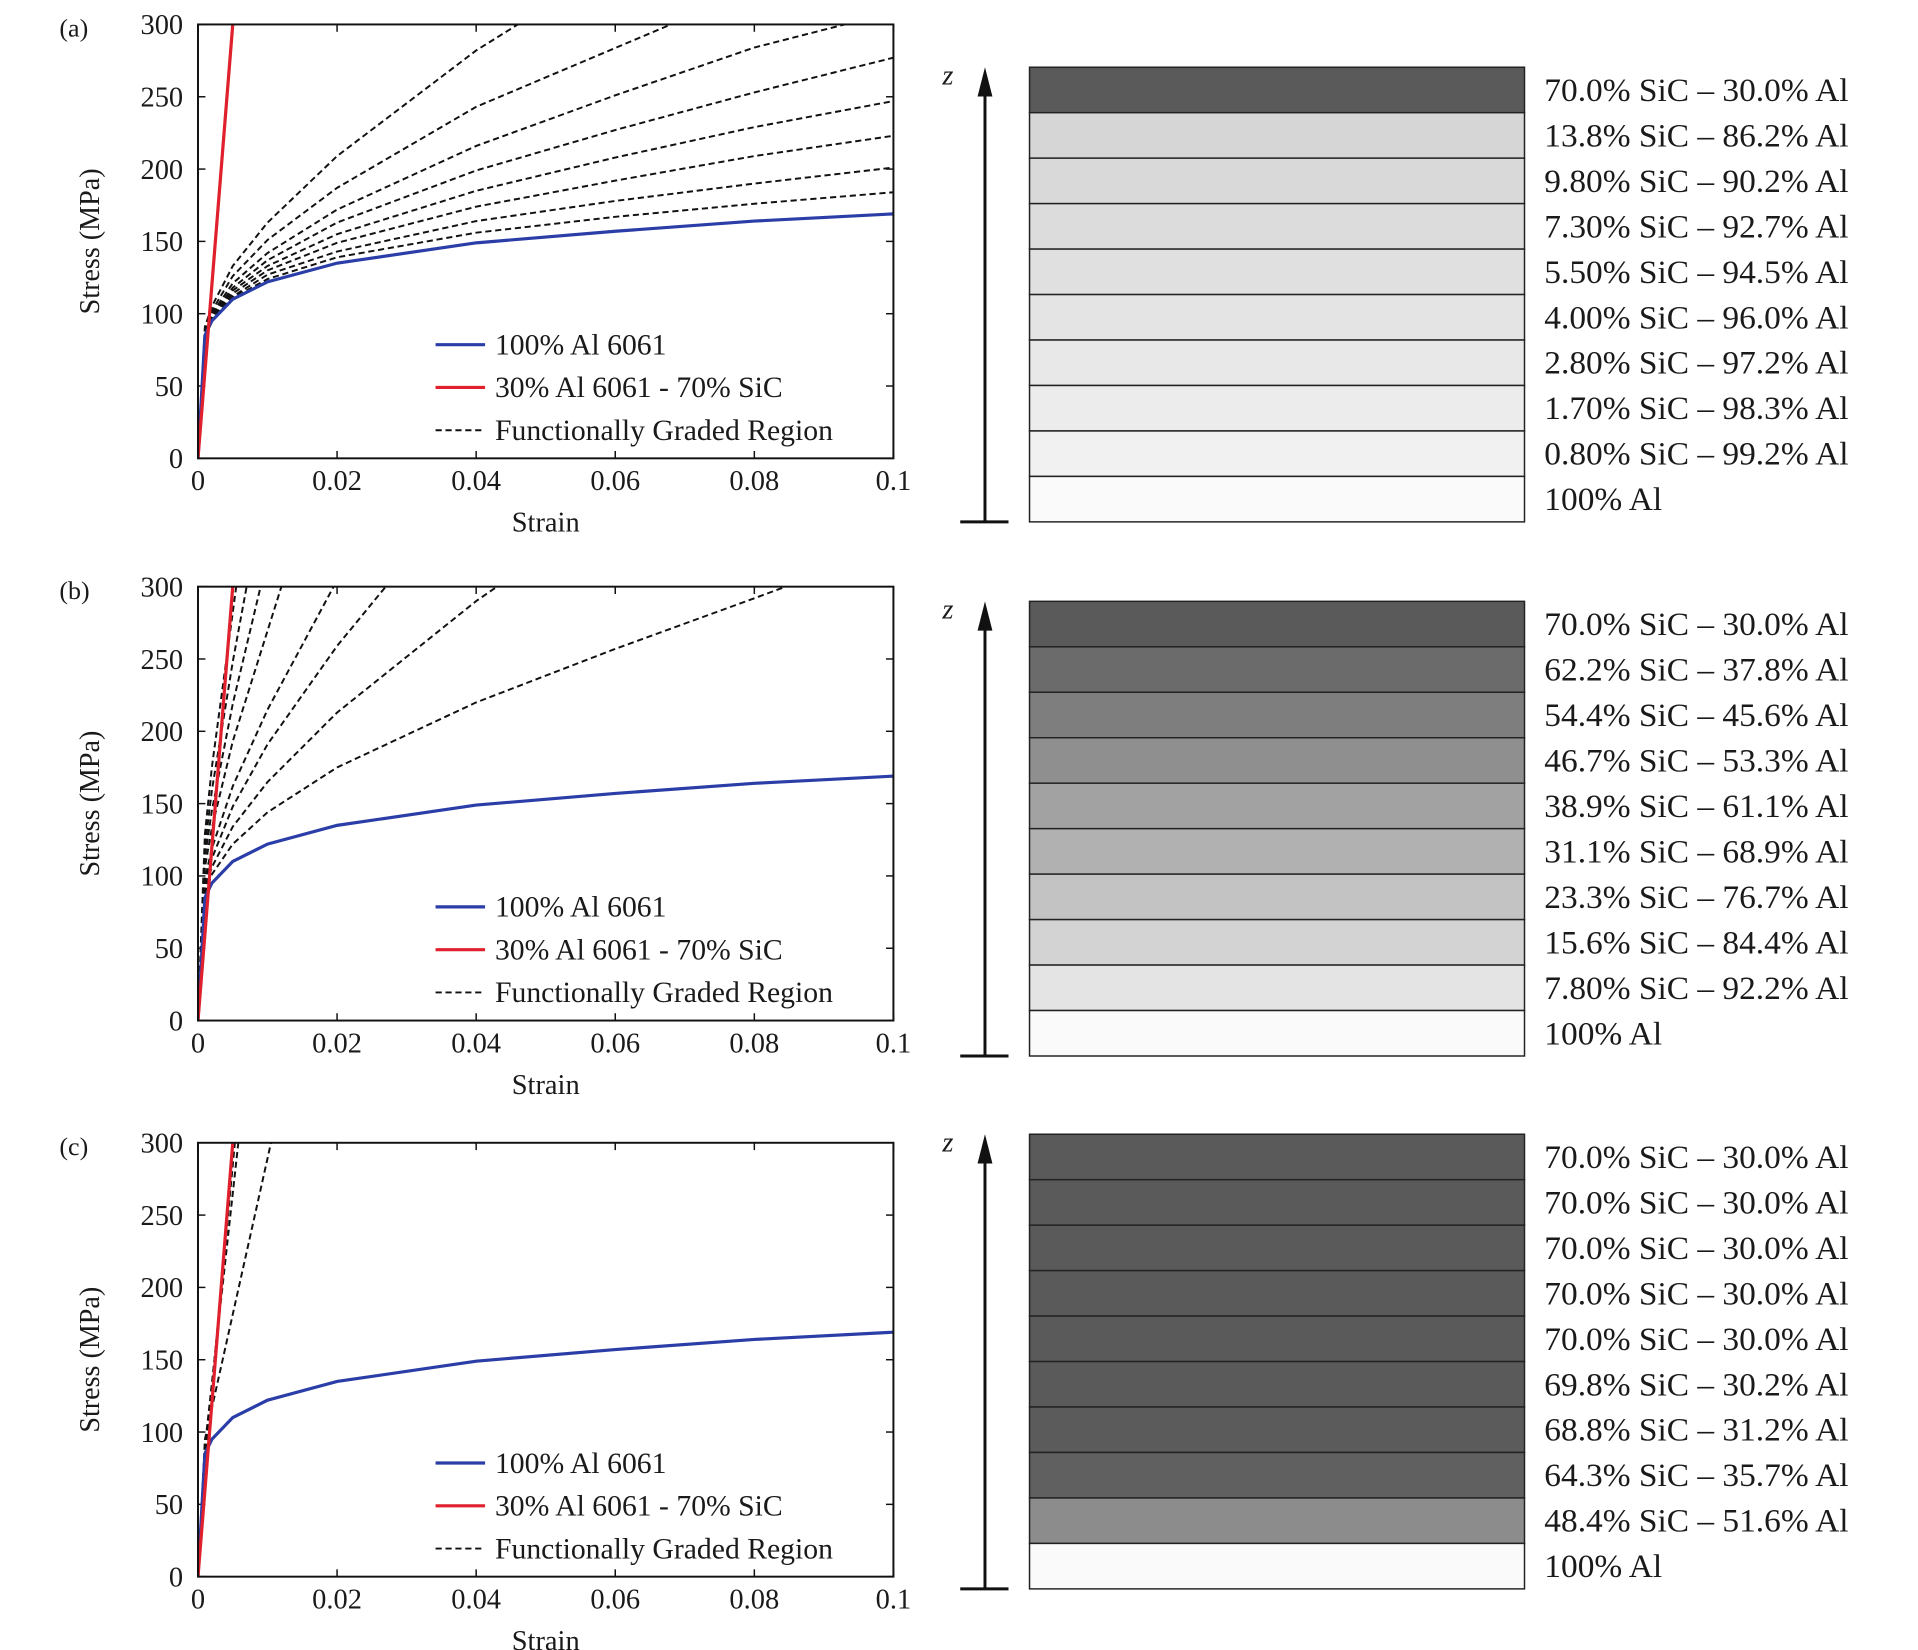 Image resolution: width=1918 pixels, height=1650 pixels. Describe the element at coordinates (1696, 1475) in the screenshot. I see `layer-label: 64.3% SiC – 35.7% Al` at that location.